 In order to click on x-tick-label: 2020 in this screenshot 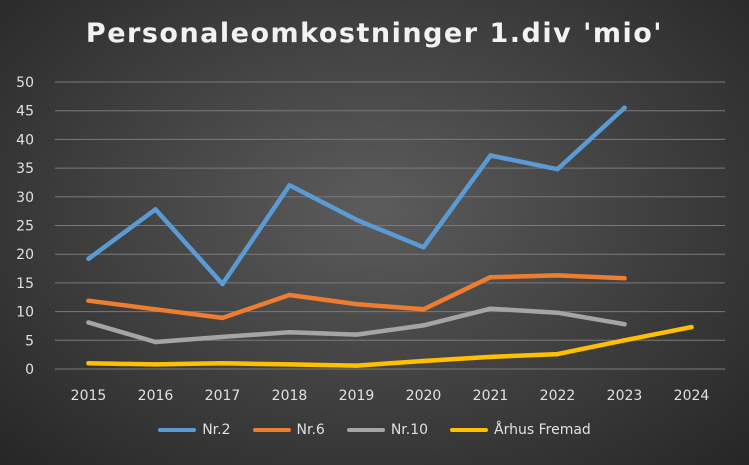, I will do `click(424, 396)`.